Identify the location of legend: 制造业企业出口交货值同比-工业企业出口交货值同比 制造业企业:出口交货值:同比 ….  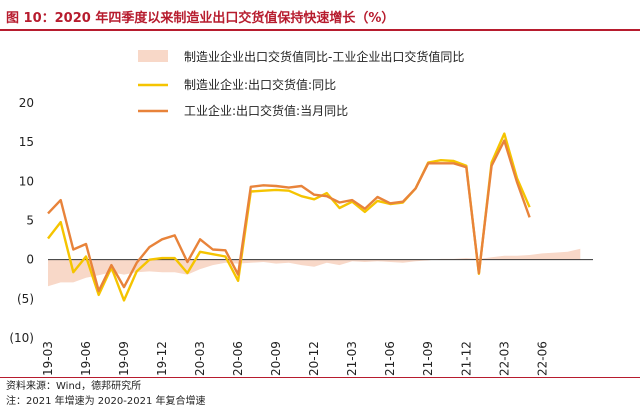
(301, 83).